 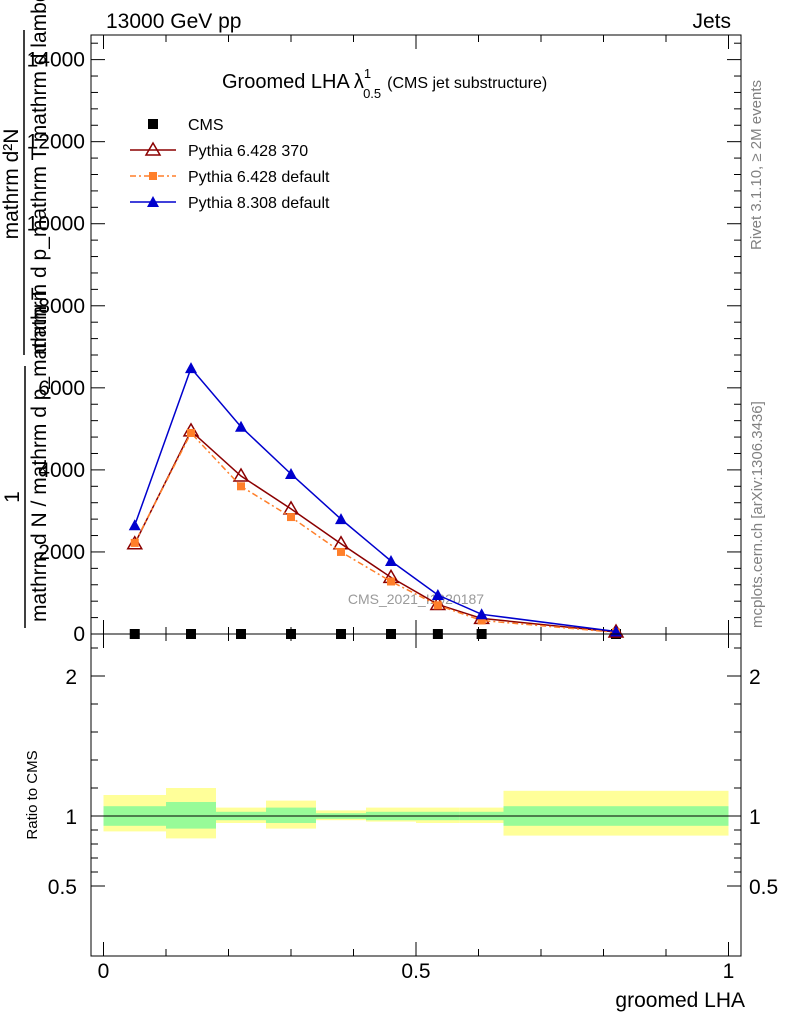 What do you see at coordinates (415, 971) in the screenshot?
I see `ratio-xtick-label: 0.5` at bounding box center [415, 971].